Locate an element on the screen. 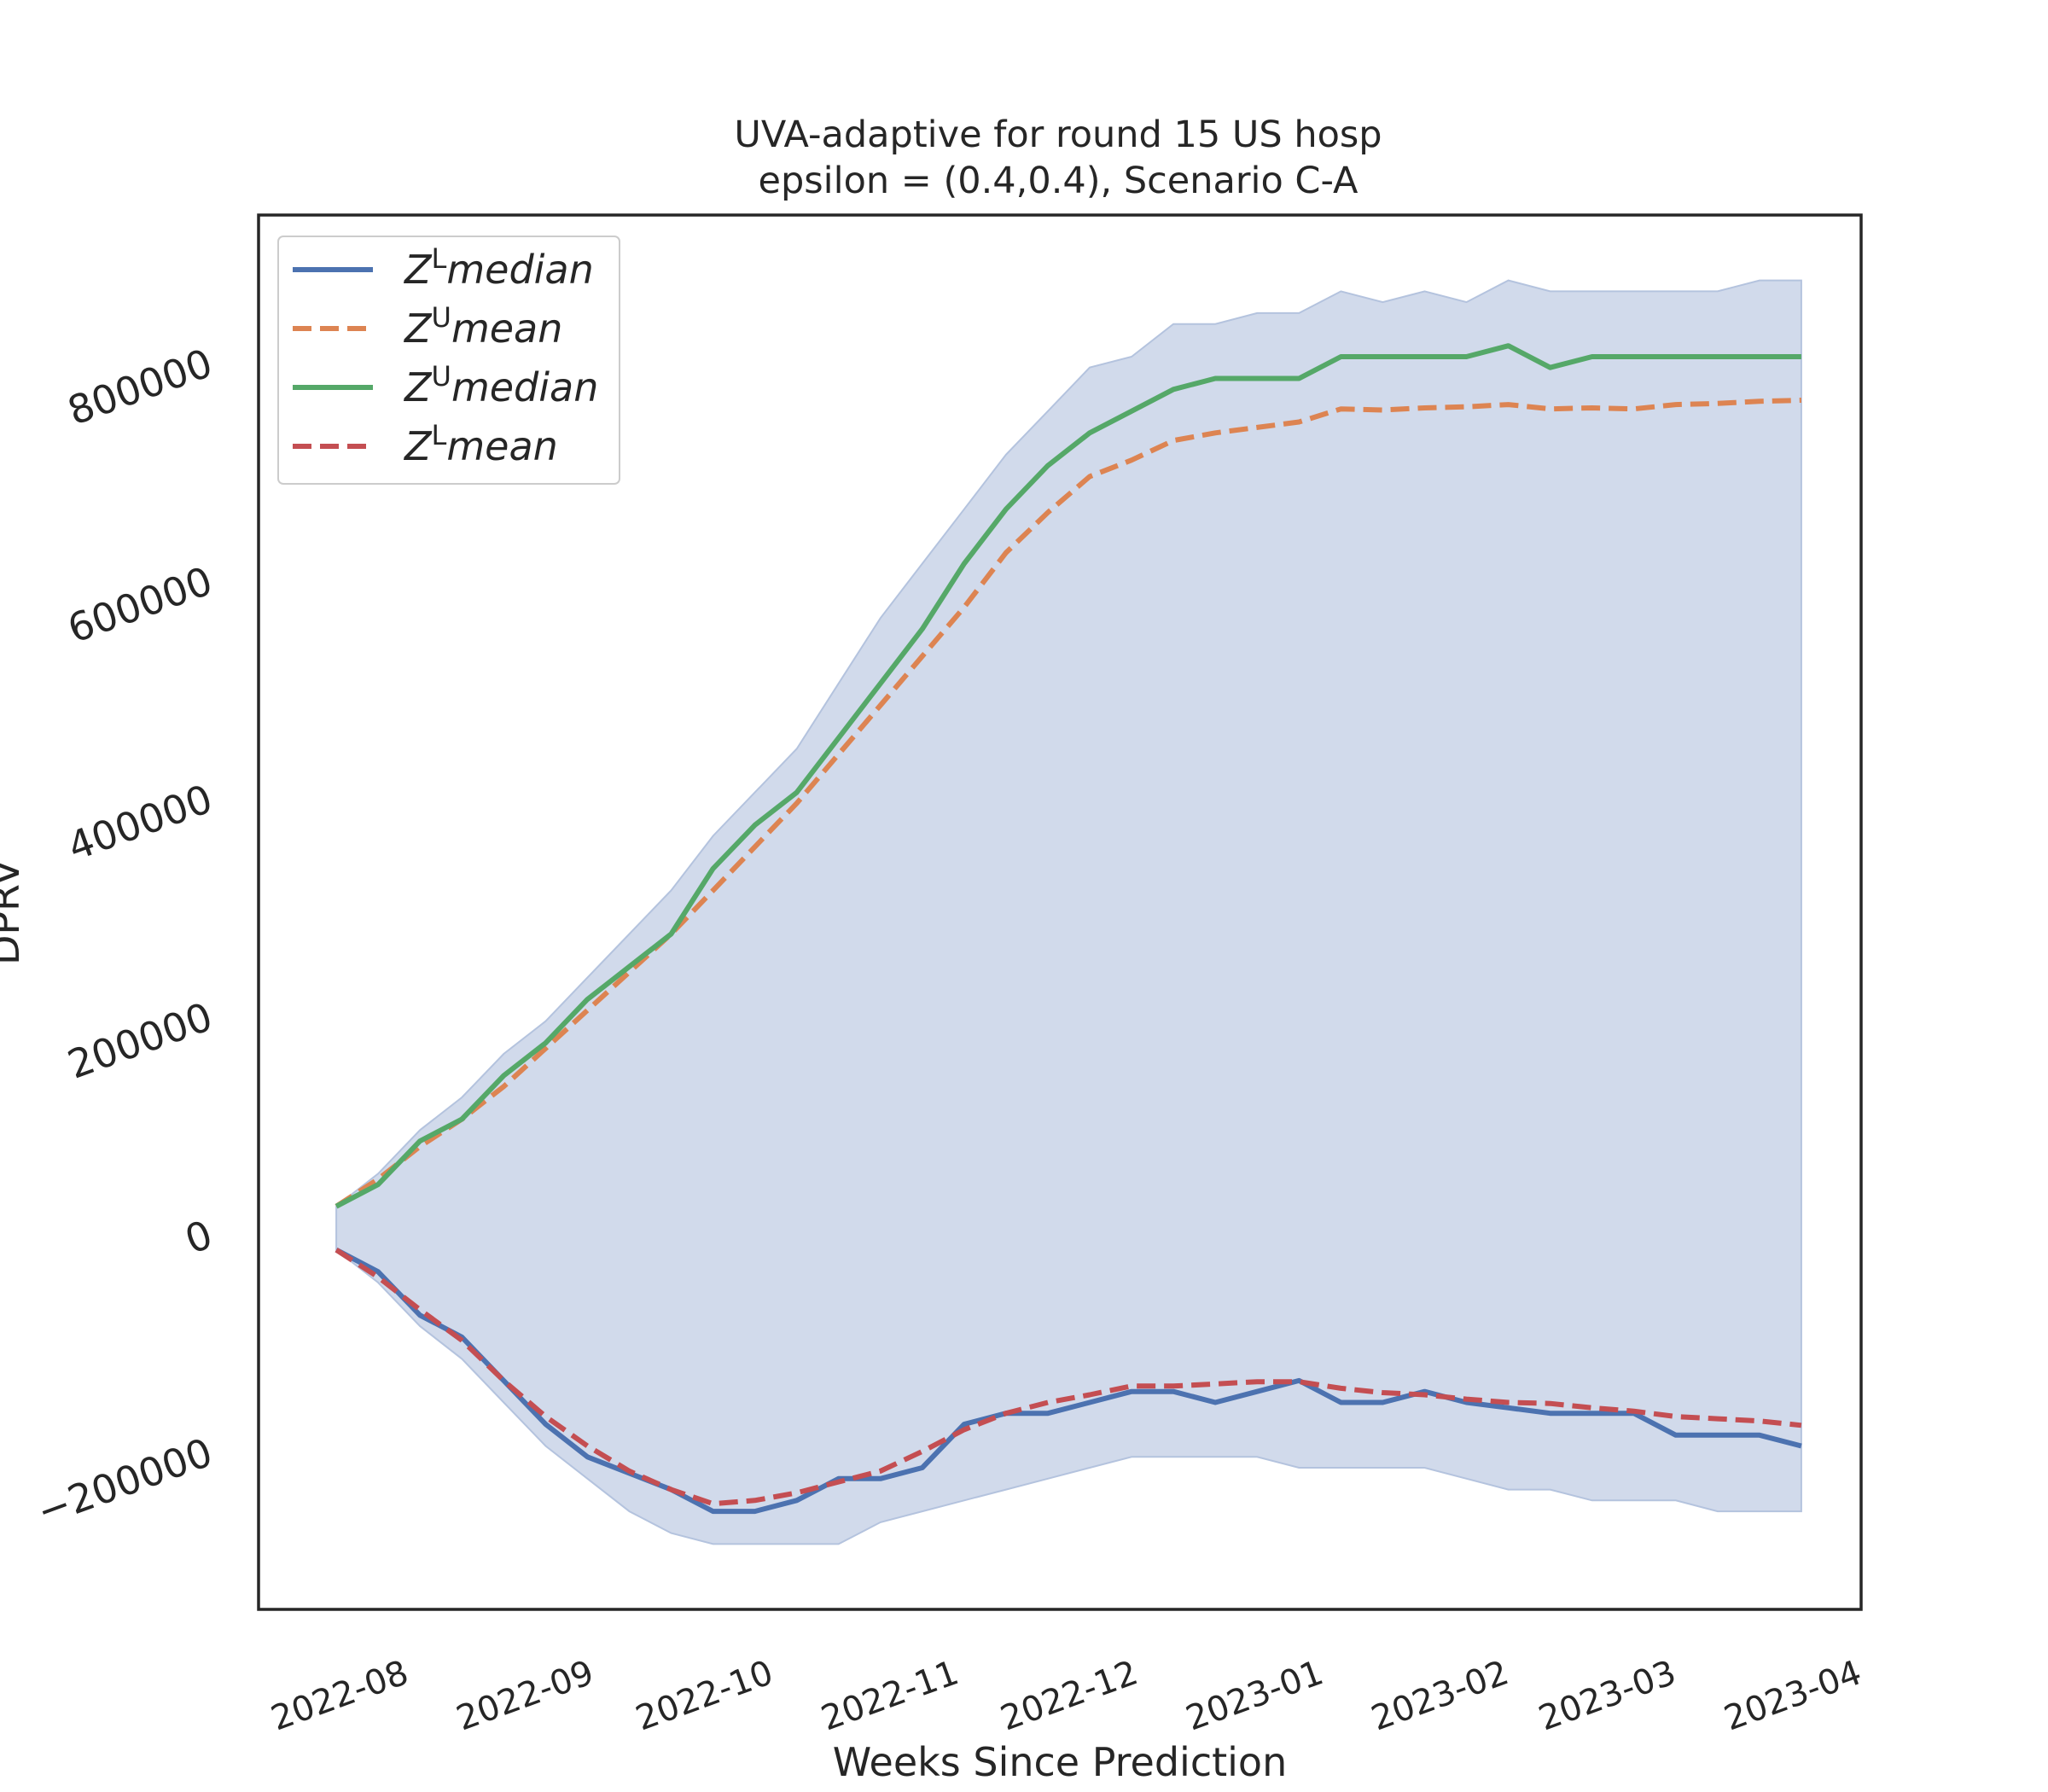 The width and height of the screenshot is (2048, 1792). series-line-z-l-median is located at coordinates (1068, 1381).